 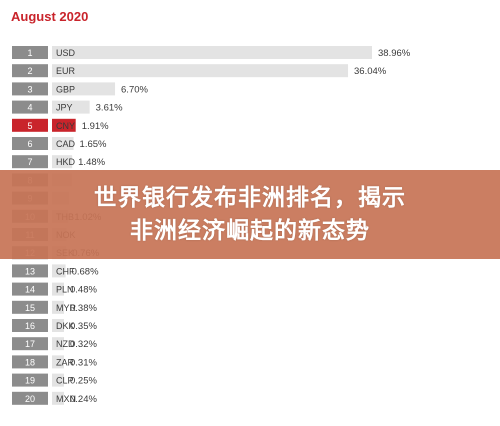 I want to click on rank-label: 1, so click(x=29, y=53).